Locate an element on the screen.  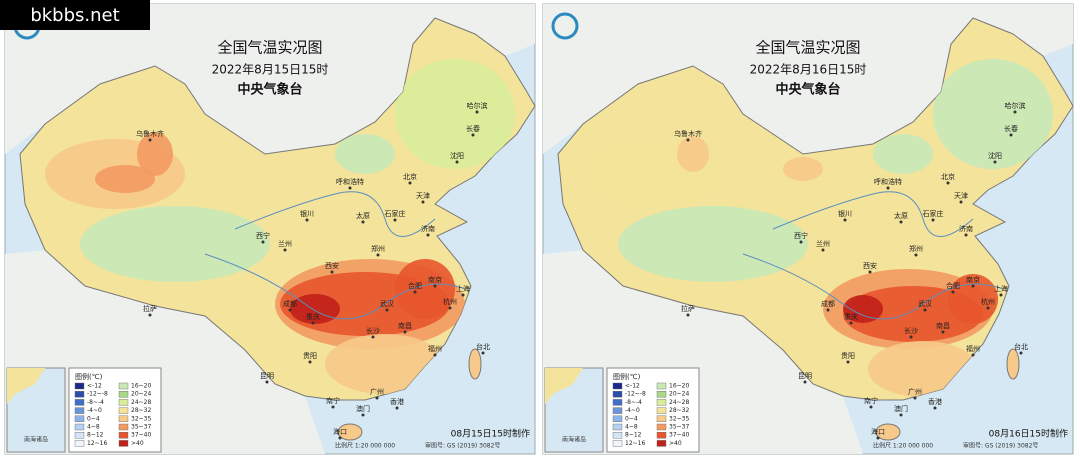
legend-label: >40 is located at coordinates (675, 443).